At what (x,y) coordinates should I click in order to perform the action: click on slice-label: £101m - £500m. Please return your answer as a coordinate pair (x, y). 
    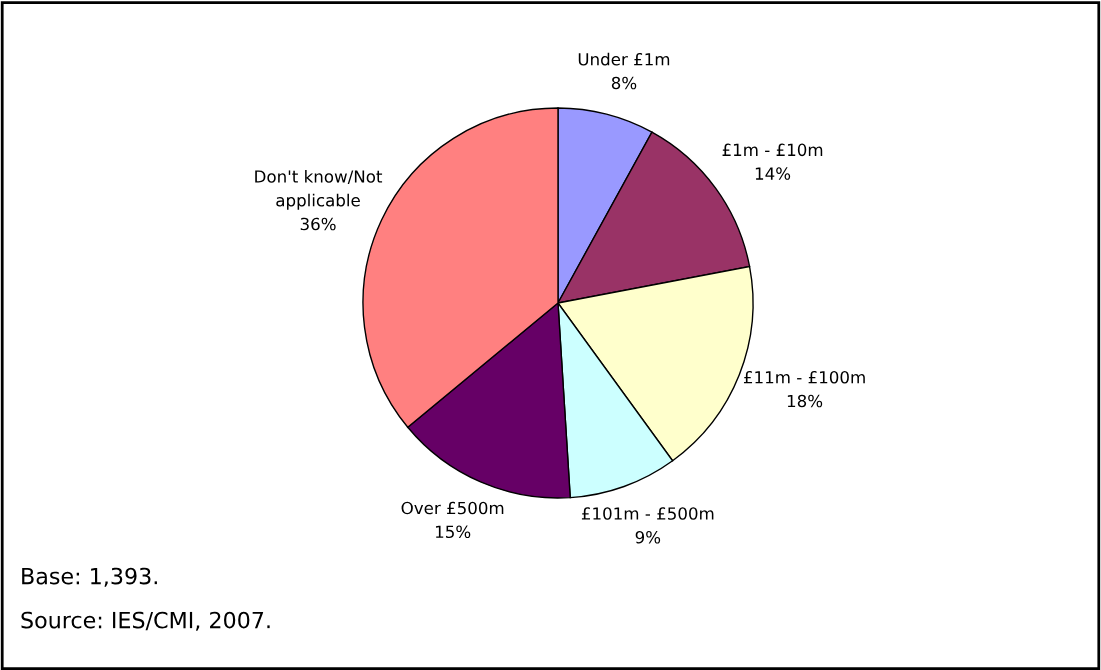
    Looking at the image, I should click on (647, 513).